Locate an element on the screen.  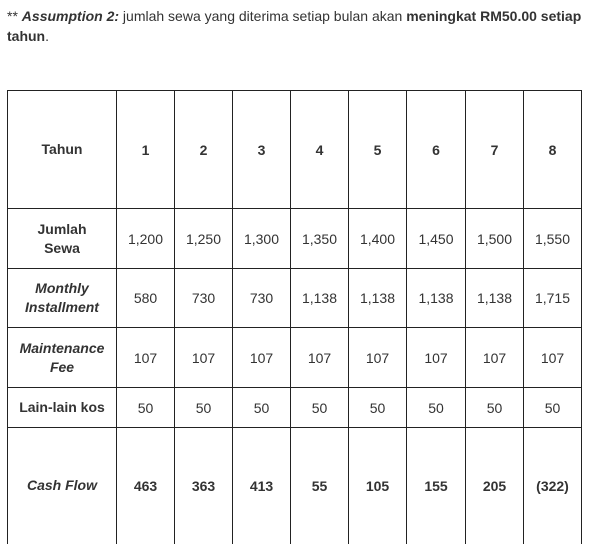
value-cell: 1,250 is located at coordinates (203, 238).